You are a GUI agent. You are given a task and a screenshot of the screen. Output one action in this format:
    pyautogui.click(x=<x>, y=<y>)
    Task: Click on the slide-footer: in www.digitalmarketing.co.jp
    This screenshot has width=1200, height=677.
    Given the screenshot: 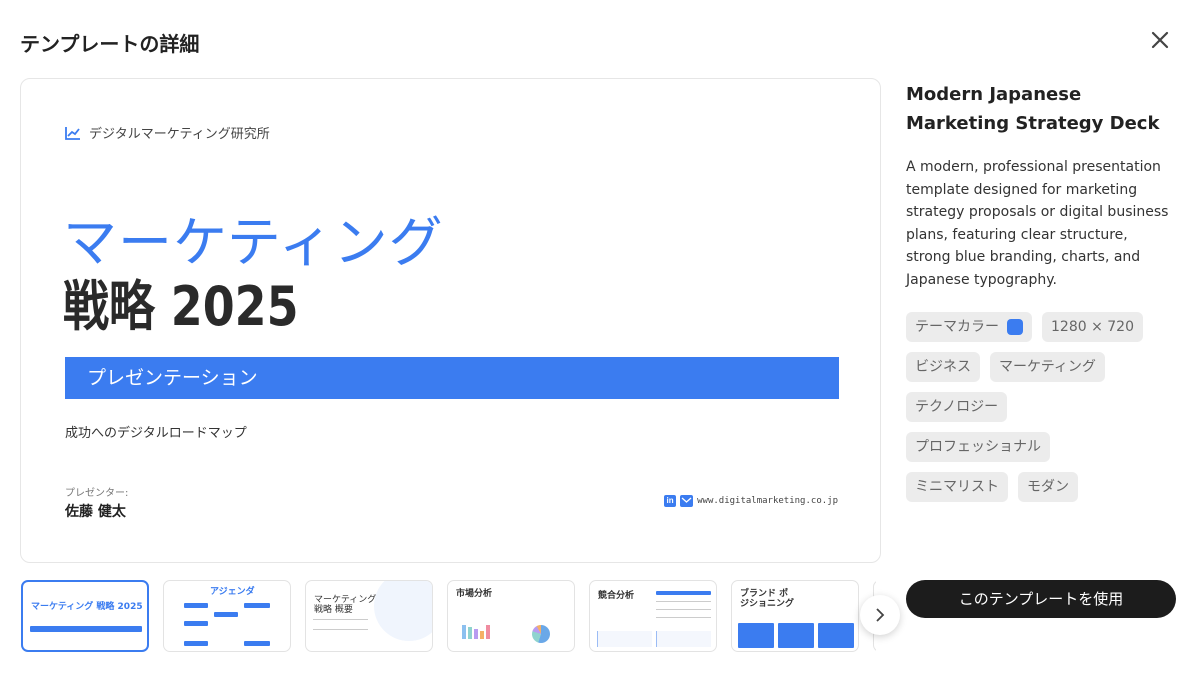 What is the action you would take?
    pyautogui.click(x=751, y=501)
    